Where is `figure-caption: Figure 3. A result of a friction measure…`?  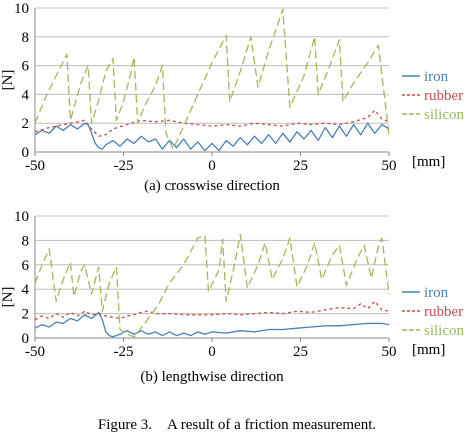 figure-caption: Figure 3. A result of a friction measure… is located at coordinates (237, 425).